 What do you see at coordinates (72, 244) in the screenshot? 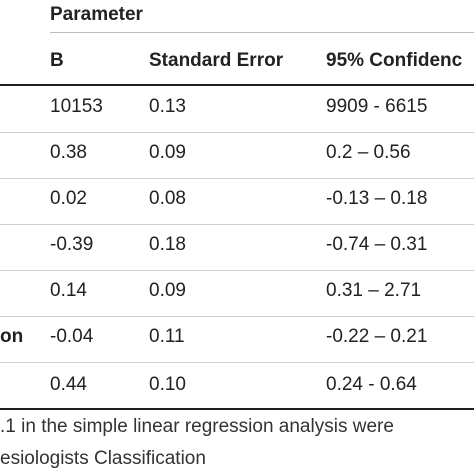
I see `cell-b: -0.39` at bounding box center [72, 244].